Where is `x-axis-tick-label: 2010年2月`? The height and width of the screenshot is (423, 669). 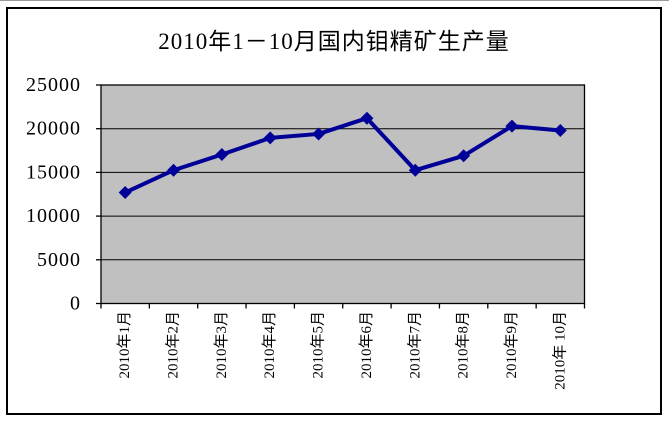 x-axis-tick-label: 2010年2月 is located at coordinates (173, 345).